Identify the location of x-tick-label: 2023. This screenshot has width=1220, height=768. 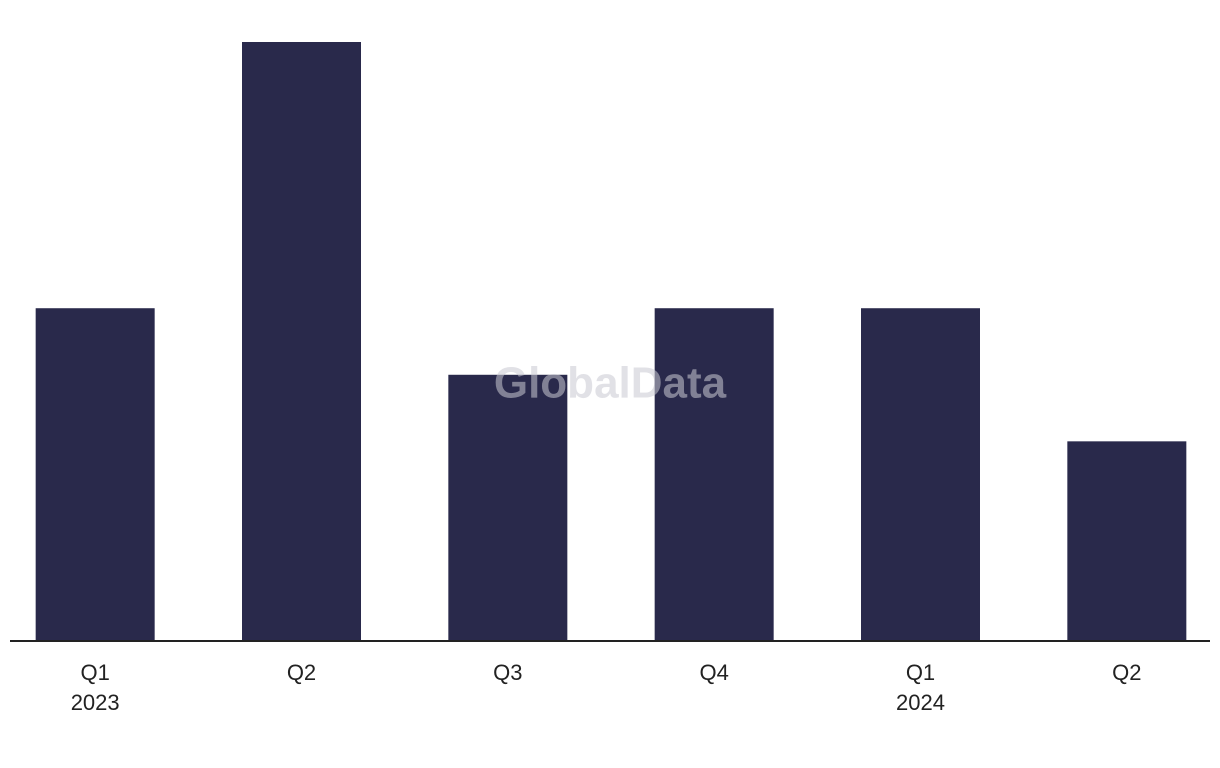
(95, 702).